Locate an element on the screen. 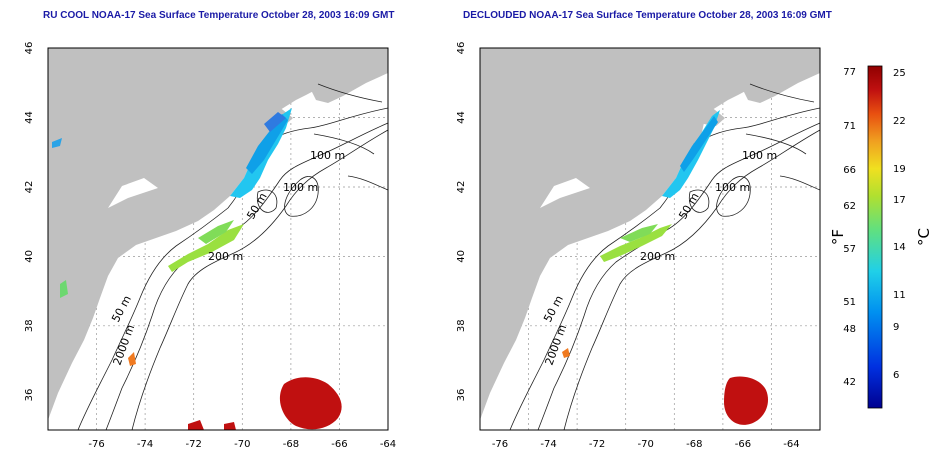 This screenshot has width=950, height=475. f-tick: 62 is located at coordinates (849, 206).